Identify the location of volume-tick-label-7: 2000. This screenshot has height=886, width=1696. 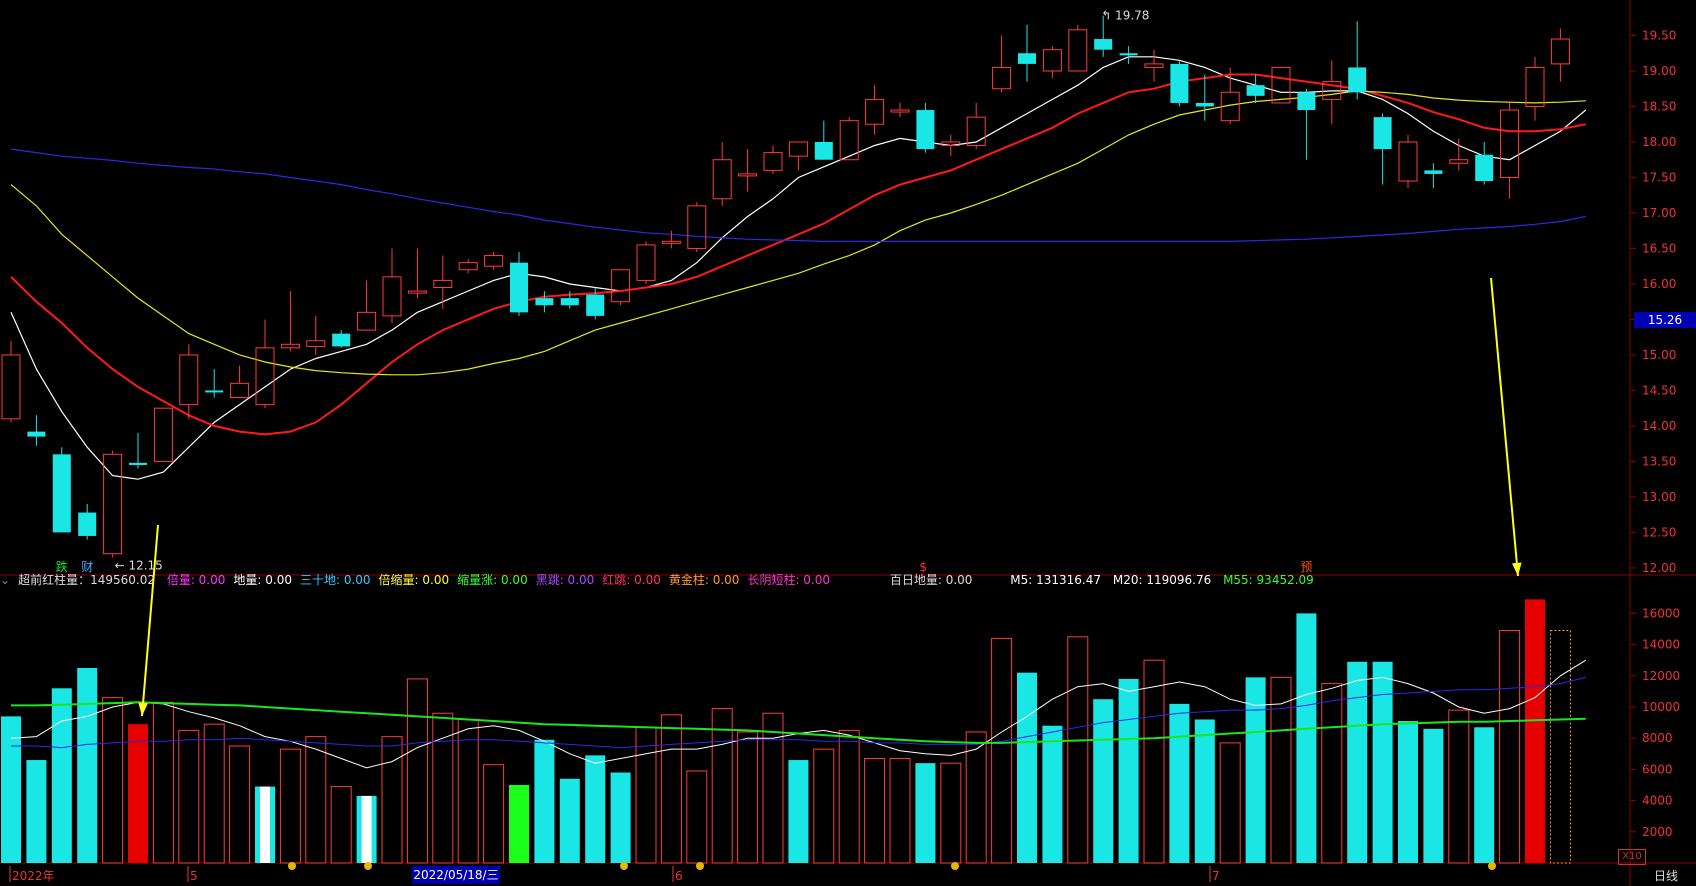
(1657, 832).